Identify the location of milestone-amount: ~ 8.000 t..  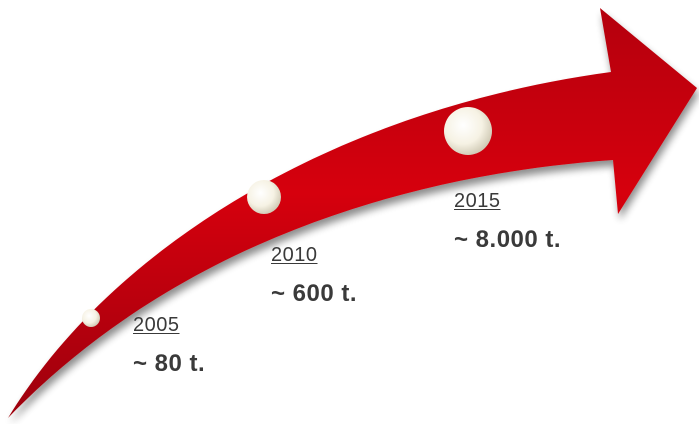
(508, 239).